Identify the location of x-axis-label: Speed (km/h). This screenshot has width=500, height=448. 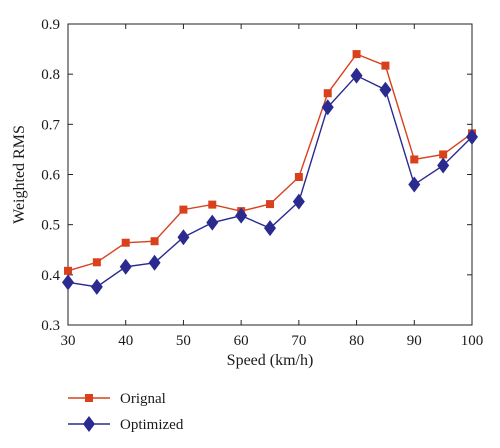
(270, 360).